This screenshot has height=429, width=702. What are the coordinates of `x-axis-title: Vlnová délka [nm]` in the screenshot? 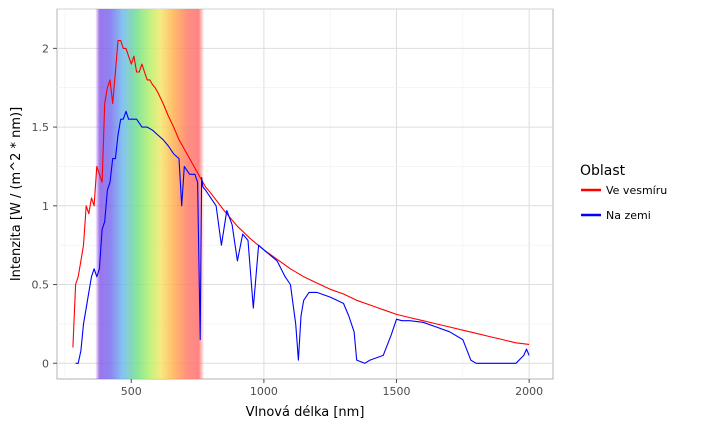 It's located at (305, 412).